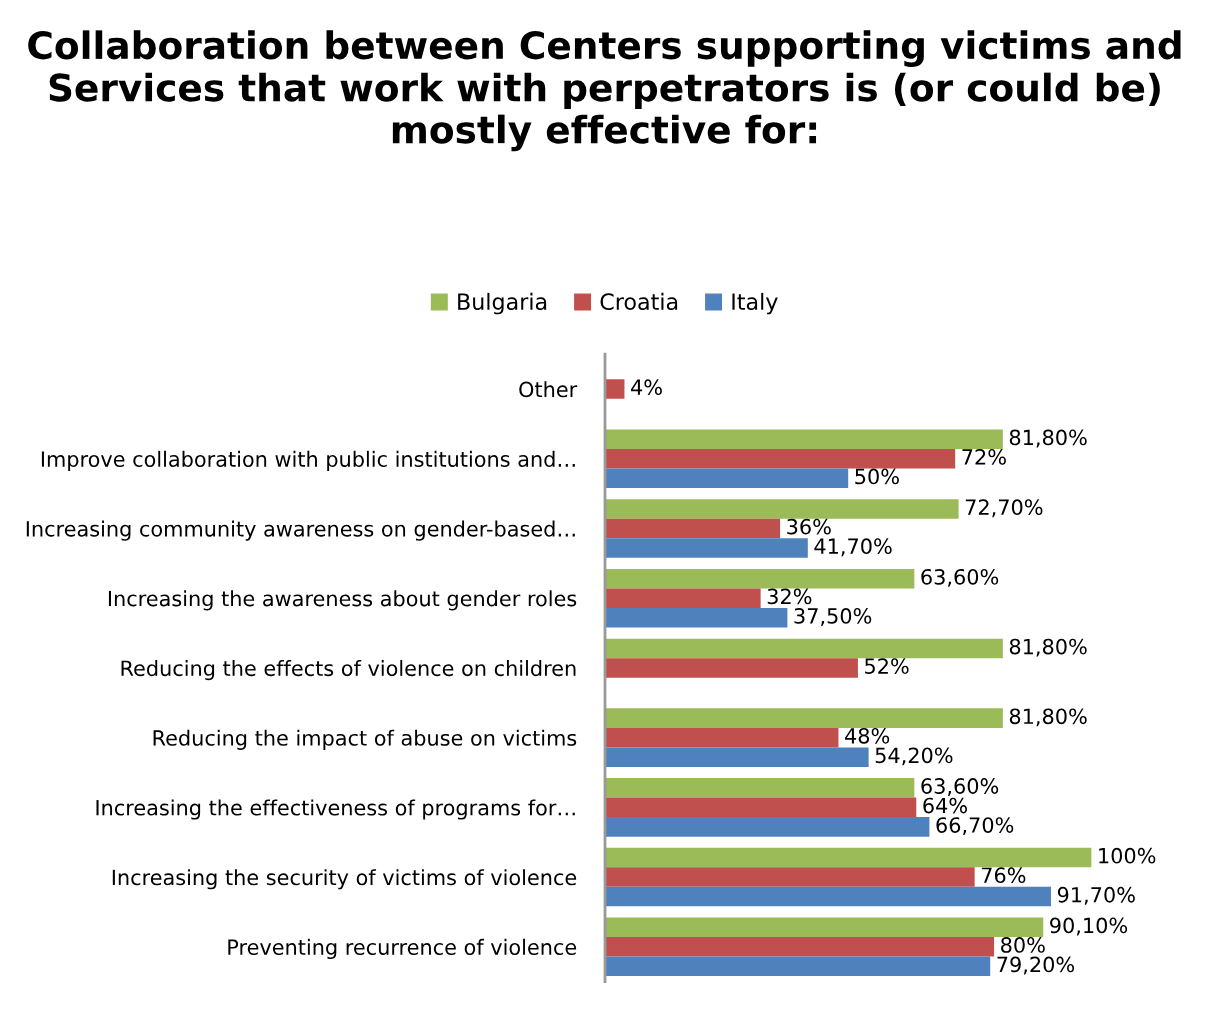  I want to click on data-label: 66,70%, so click(975, 826).